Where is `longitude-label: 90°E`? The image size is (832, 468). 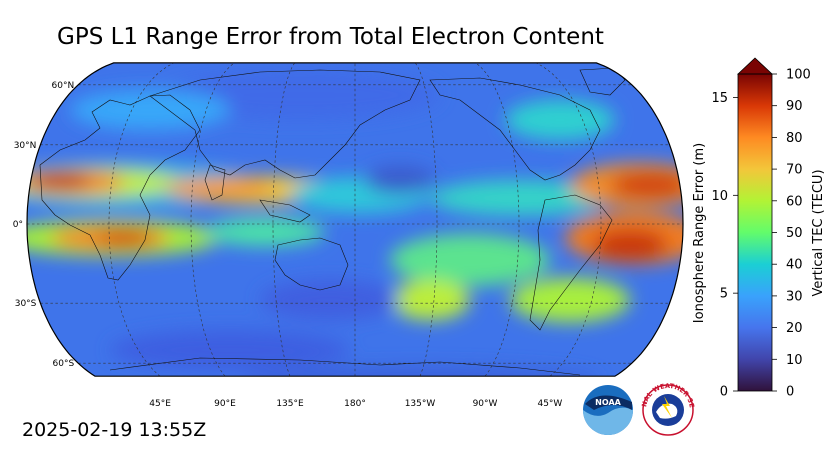 longitude-label: 90°E is located at coordinates (225, 404).